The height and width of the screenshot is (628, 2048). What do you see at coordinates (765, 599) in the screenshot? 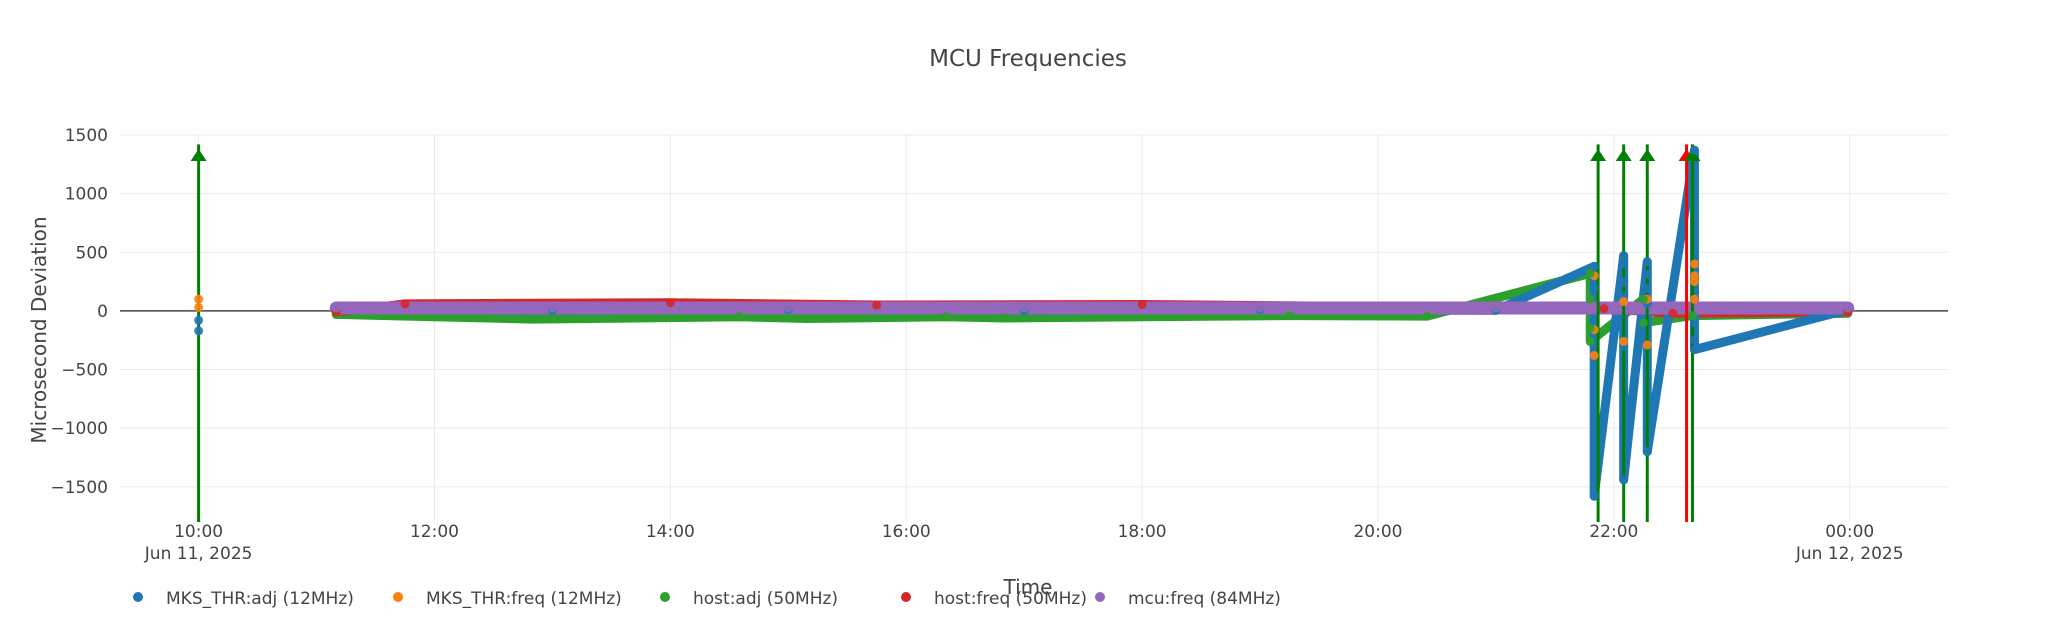
I see `legend-label: host:adj (50MHz)` at bounding box center [765, 599].